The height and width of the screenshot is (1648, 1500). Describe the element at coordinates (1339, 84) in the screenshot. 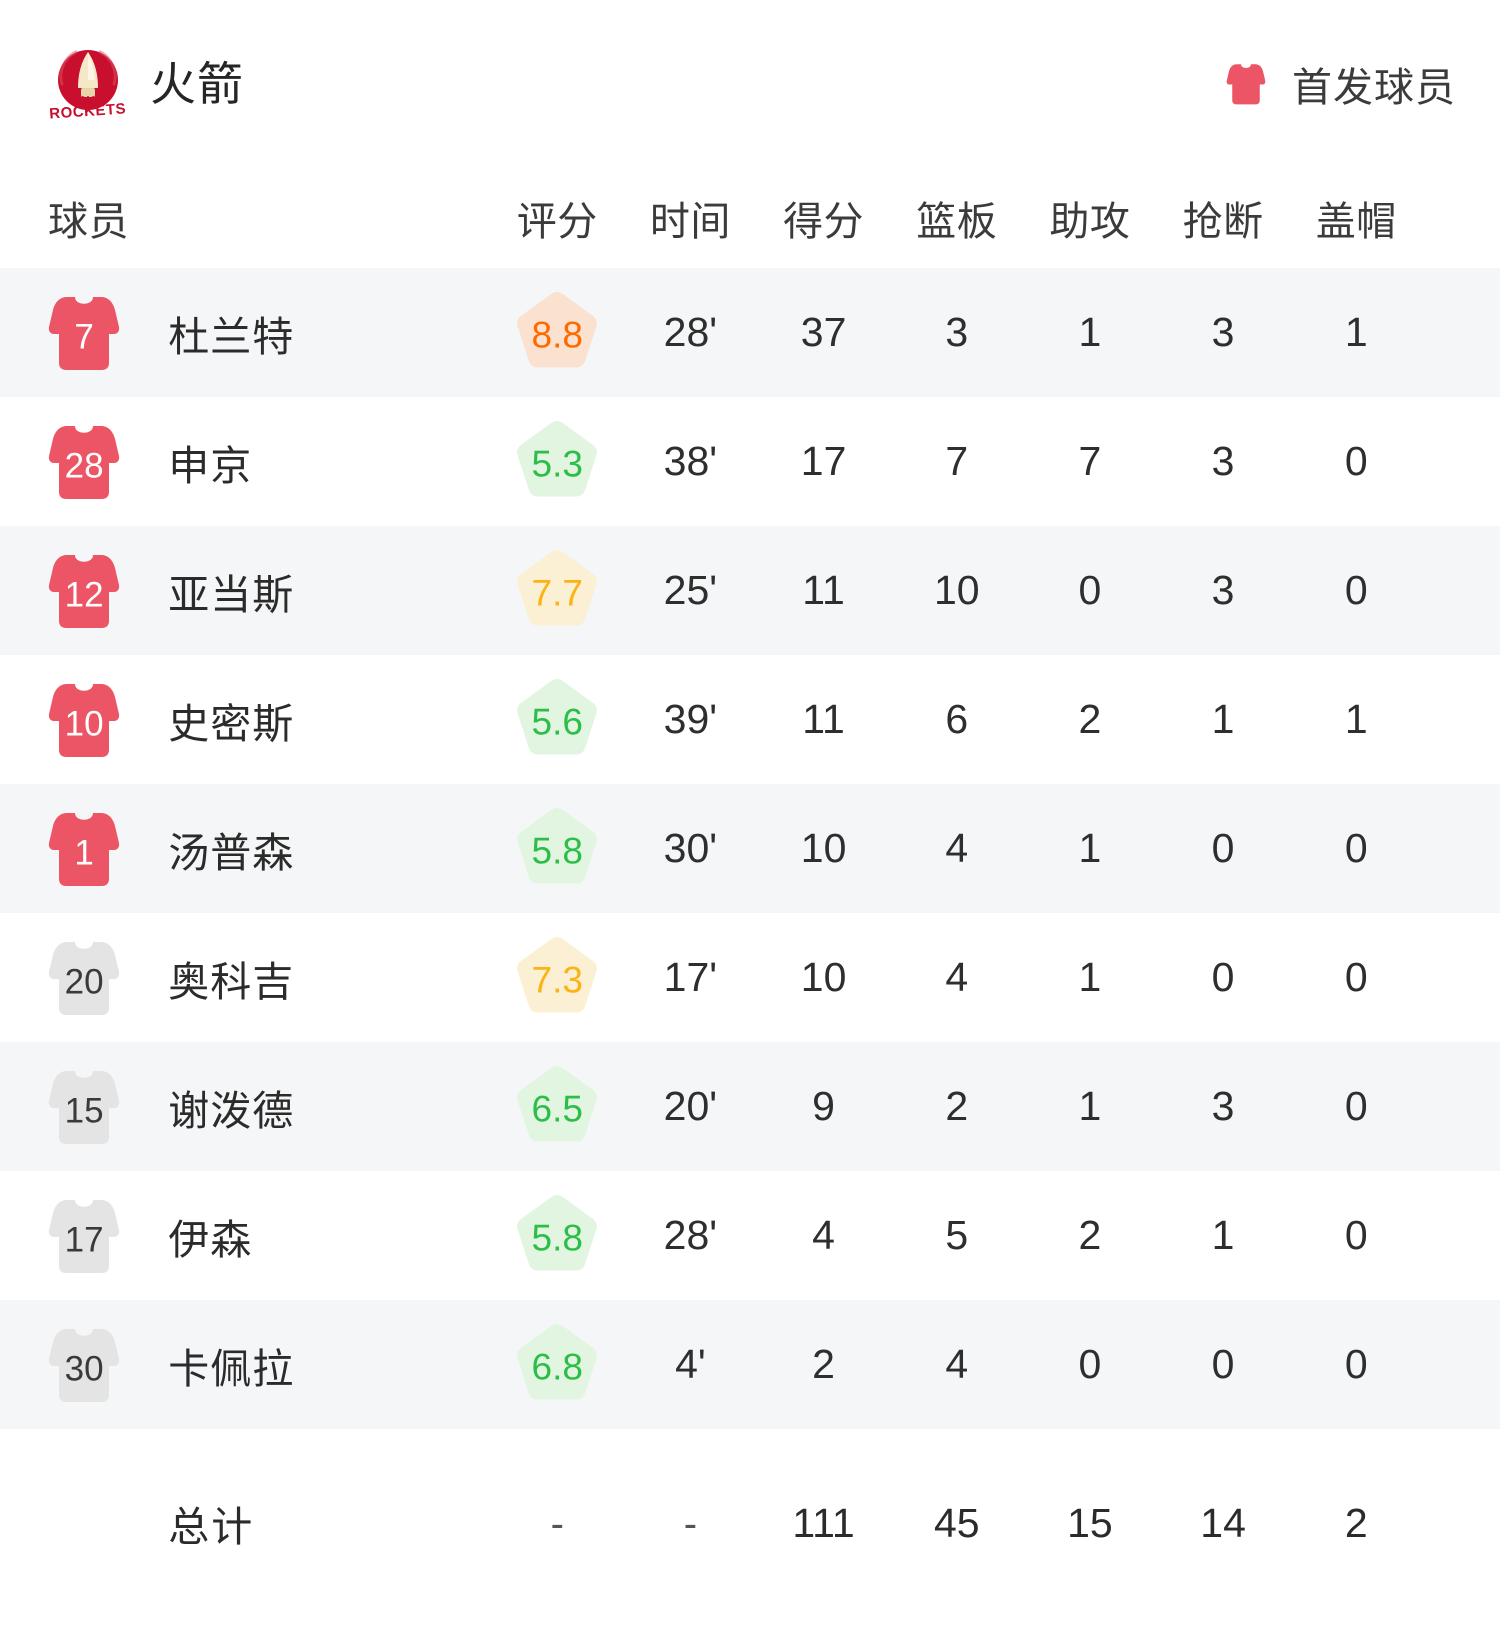

I see `starters-legend: 首发球员` at that location.